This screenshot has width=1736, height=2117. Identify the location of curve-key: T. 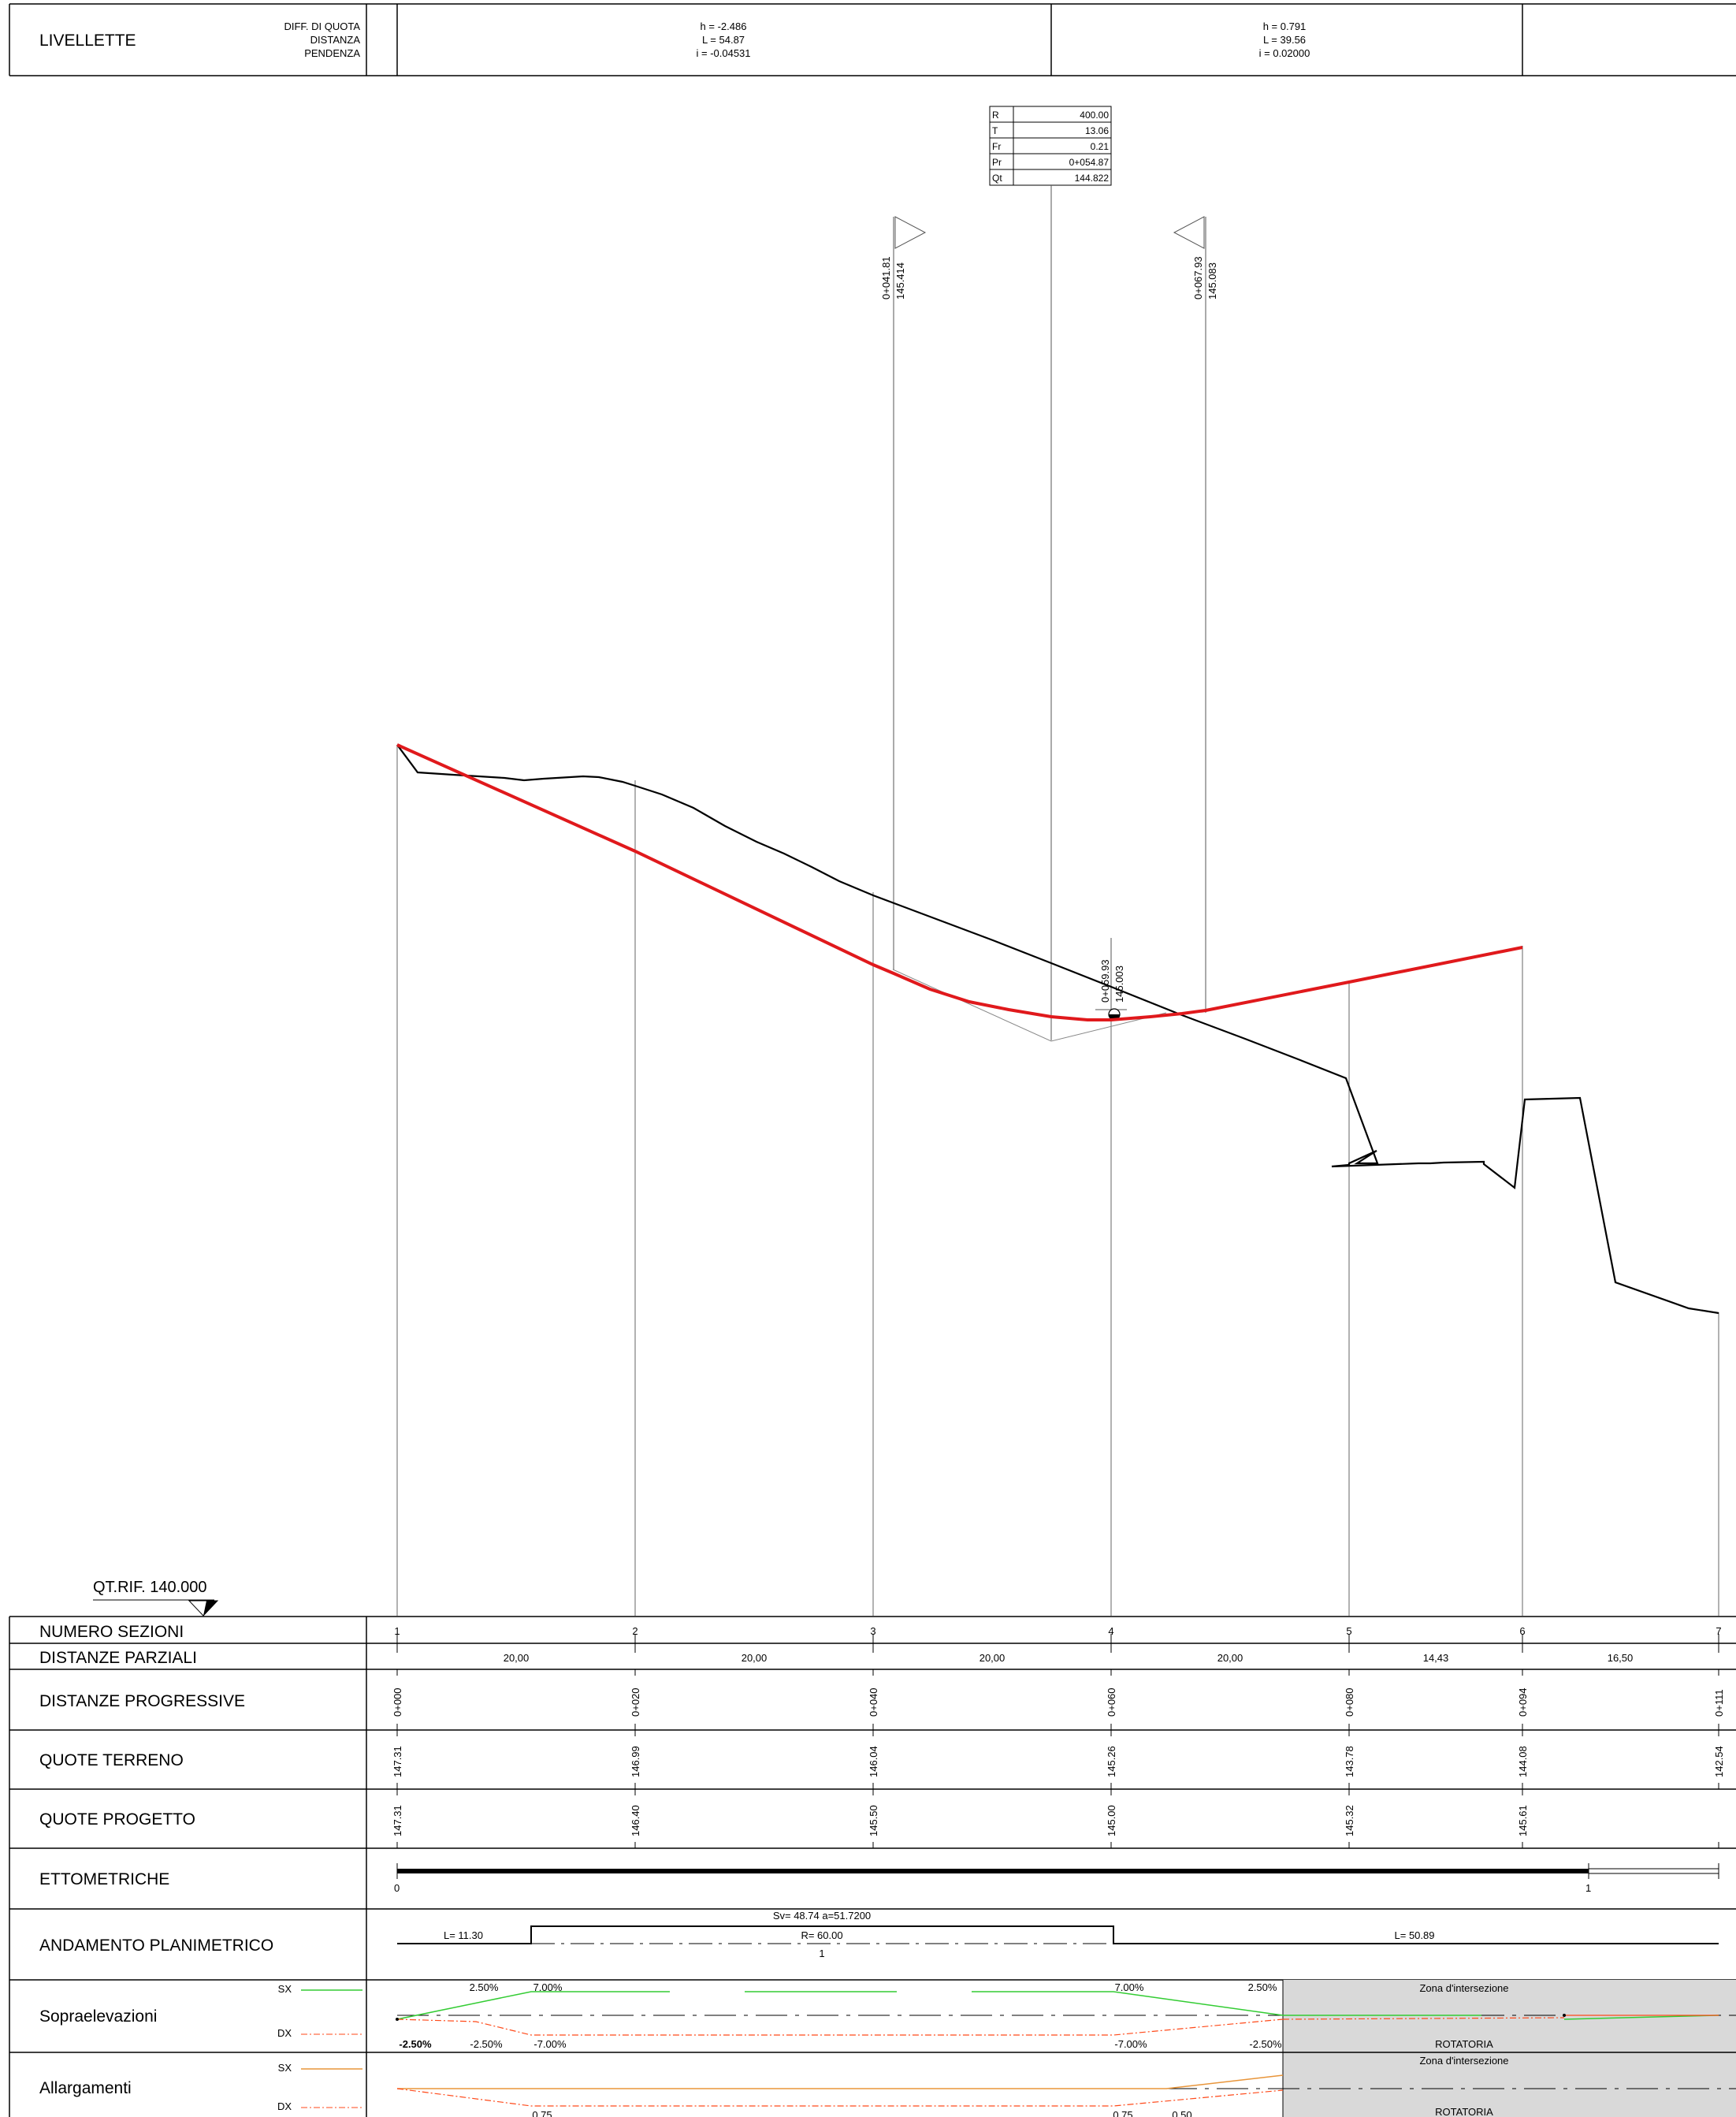
(995, 130).